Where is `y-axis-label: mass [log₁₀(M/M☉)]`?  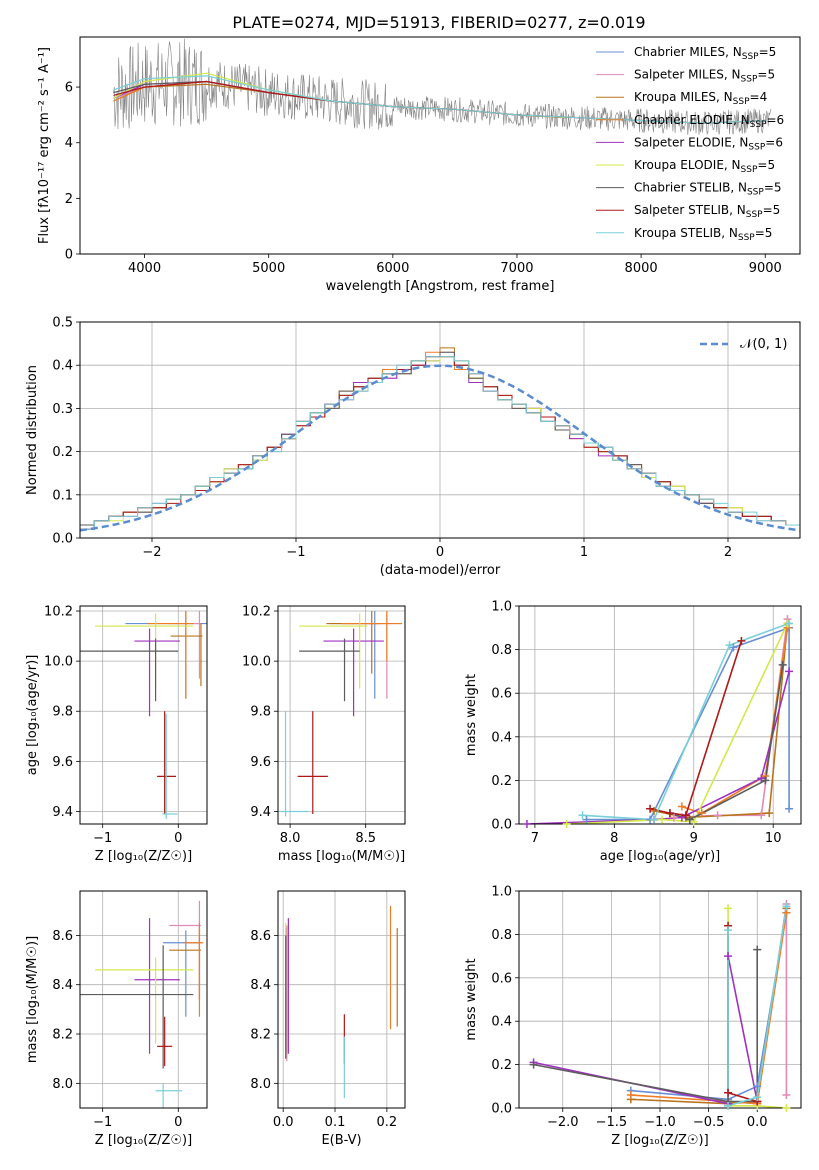
y-axis-label: mass [log₁₀(M/M☉)] is located at coordinates (32, 999).